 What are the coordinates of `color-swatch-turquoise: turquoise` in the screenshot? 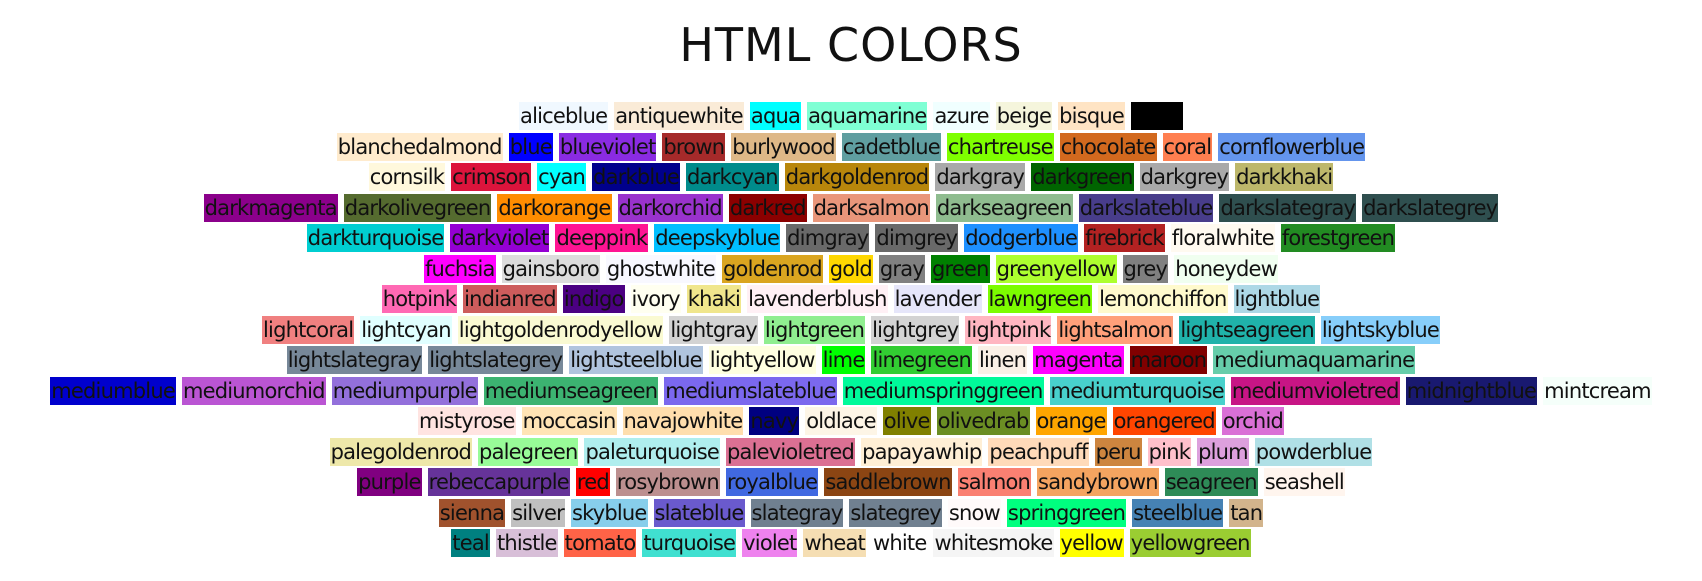 It's located at (689, 543).